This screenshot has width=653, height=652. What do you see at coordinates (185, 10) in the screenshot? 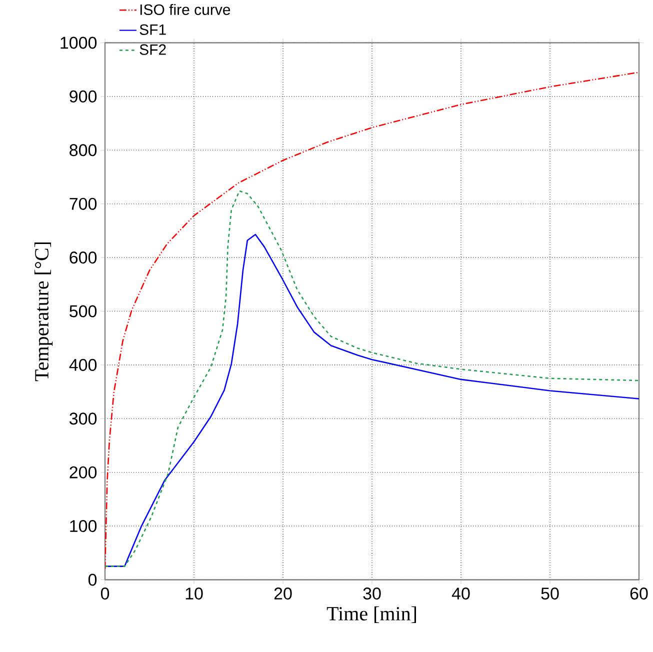
I see `legend-label: ISO fire curve` at bounding box center [185, 10].